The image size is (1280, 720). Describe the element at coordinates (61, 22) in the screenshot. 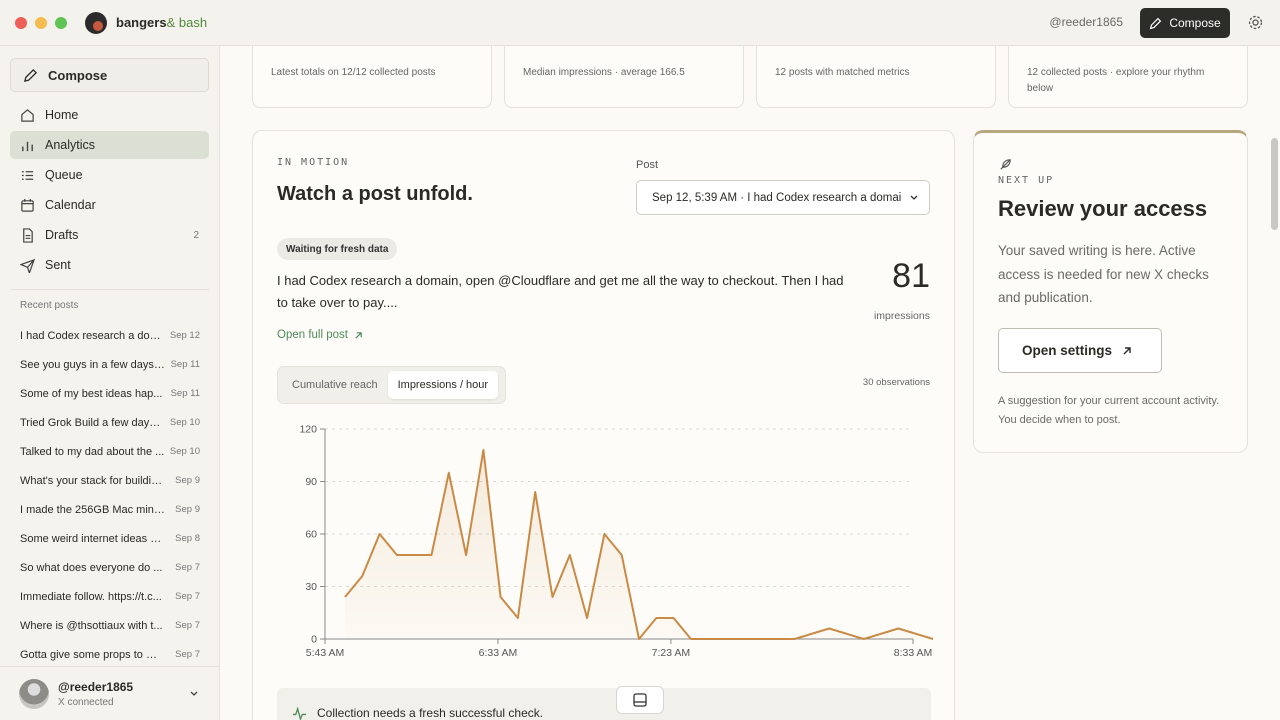

I see `maximize-window-button` at that location.